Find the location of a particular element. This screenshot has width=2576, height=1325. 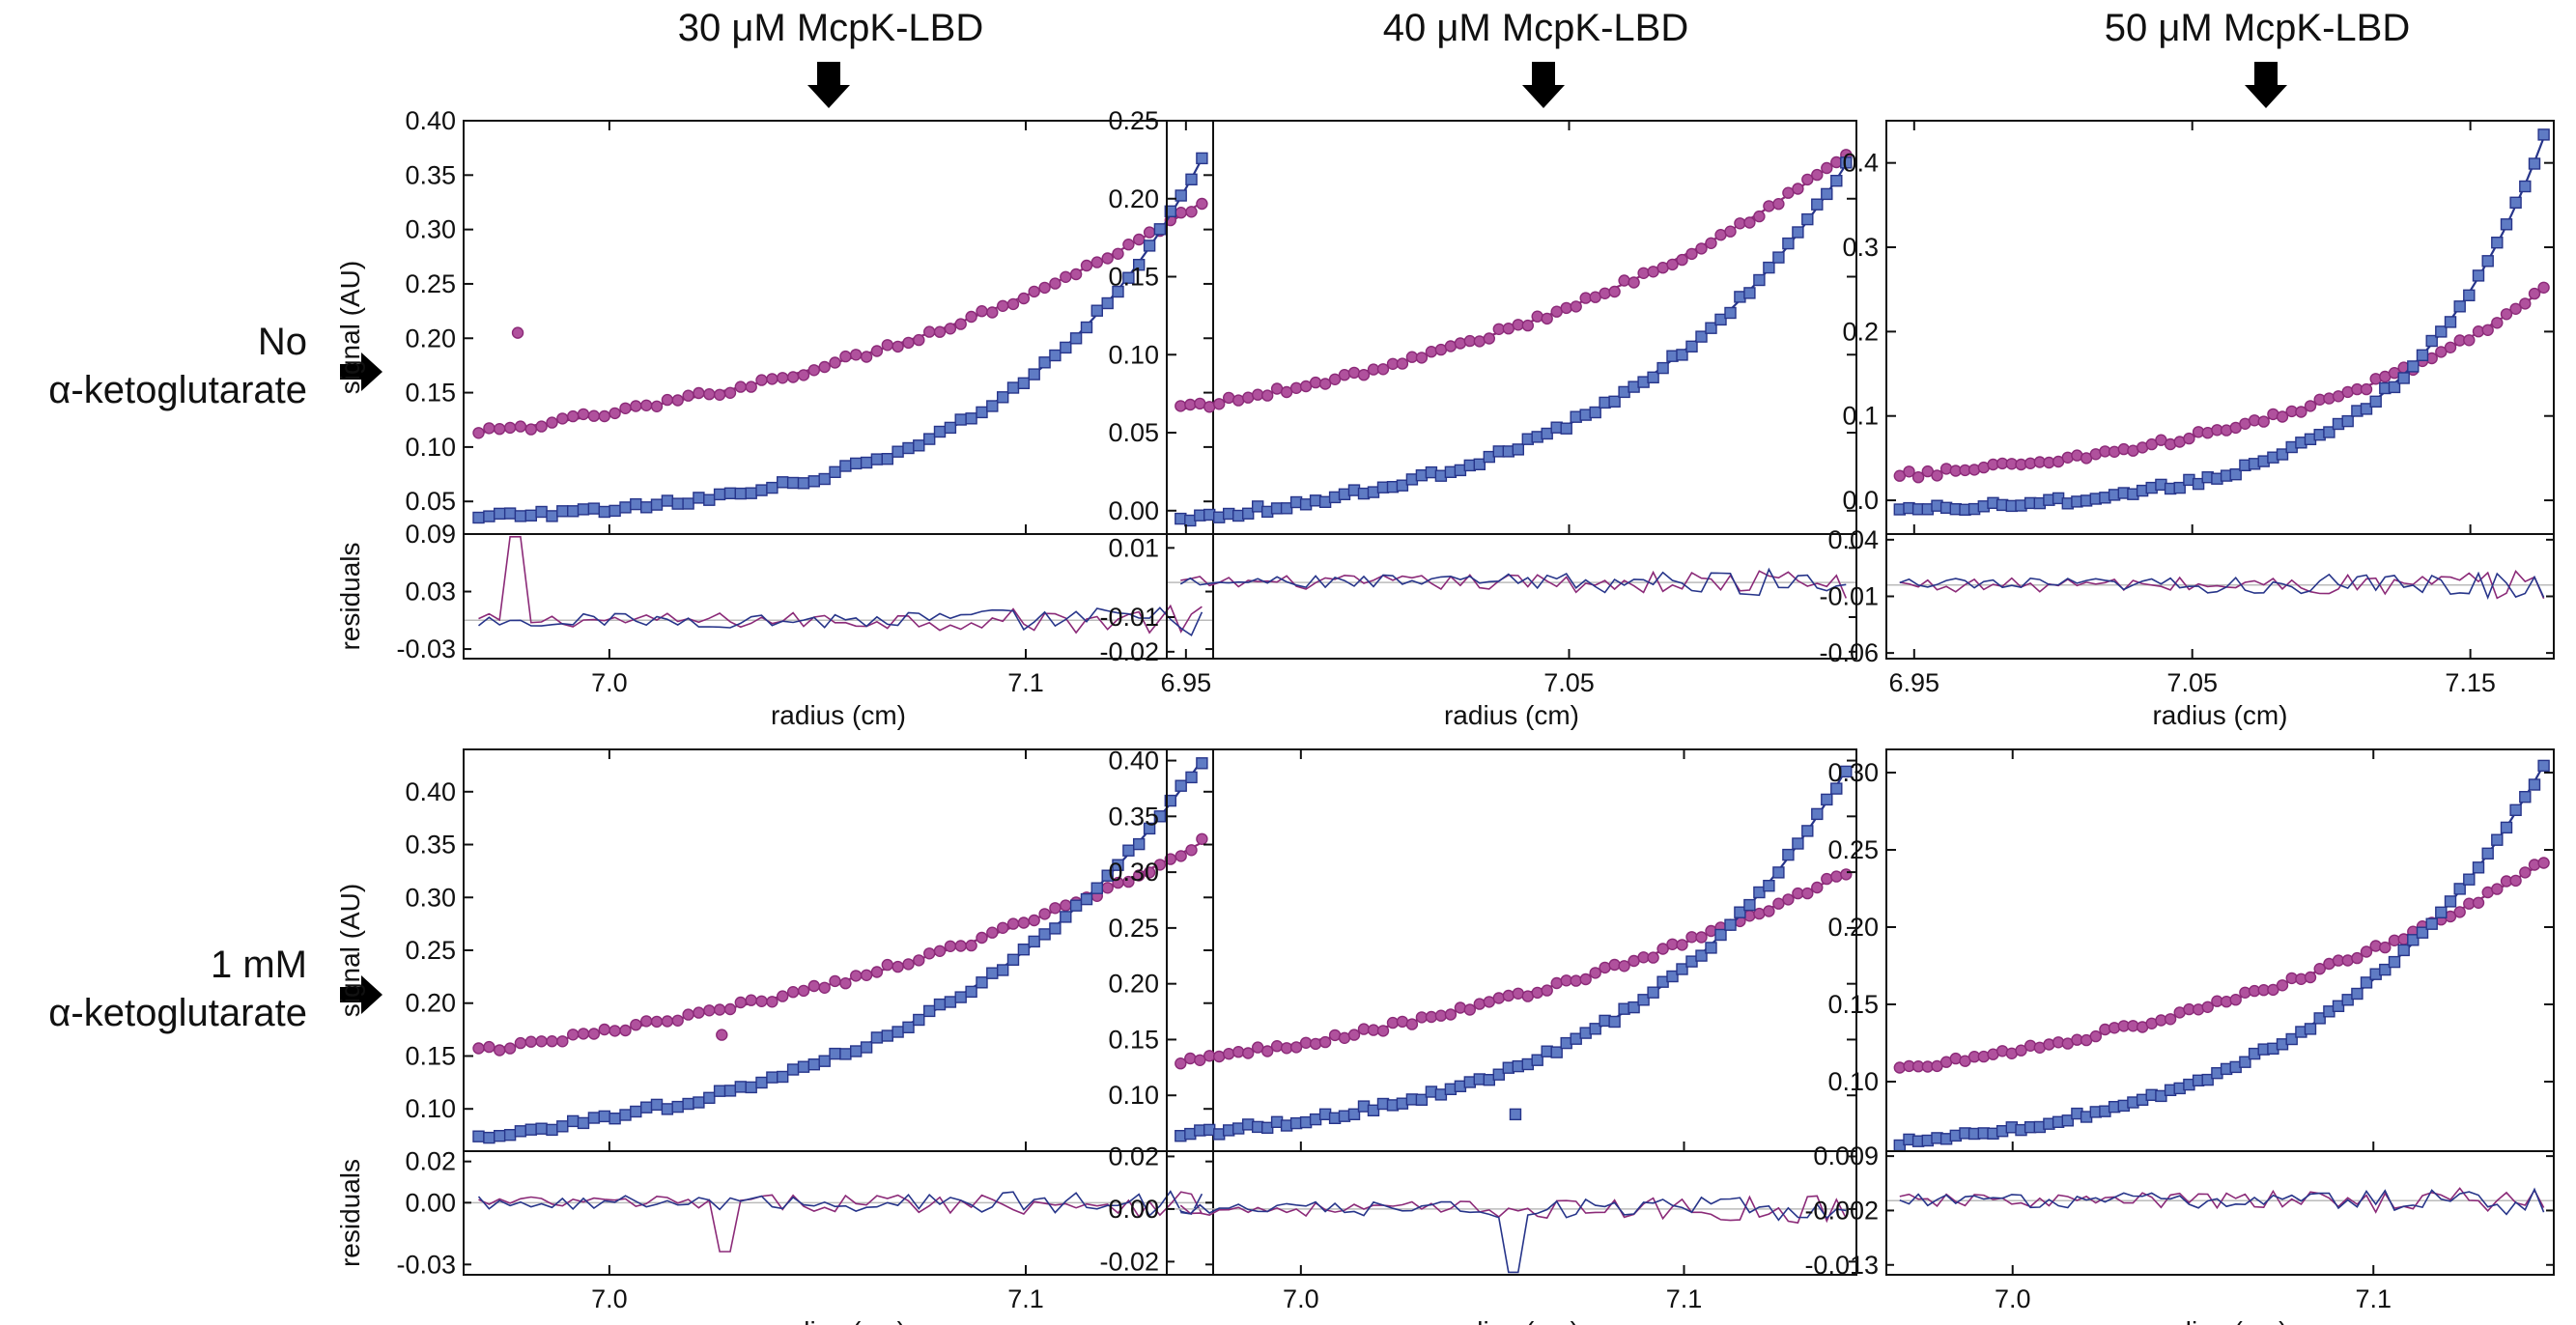

blue-residual-line is located at coordinates (1513, 1235).